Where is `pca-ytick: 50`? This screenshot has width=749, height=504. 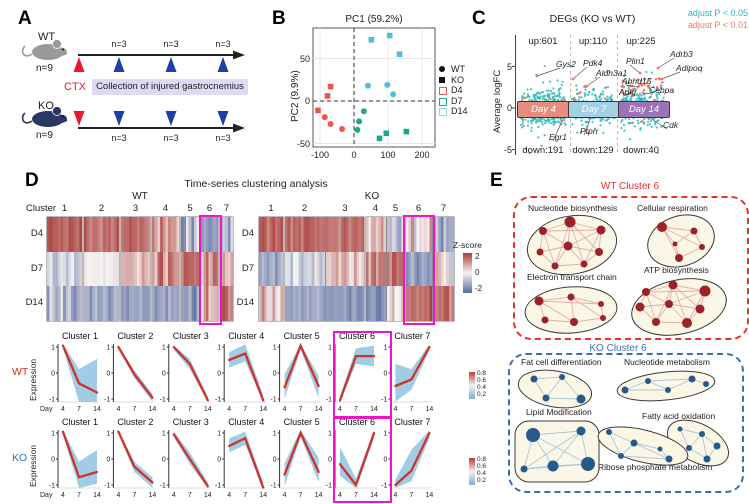 pca-ytick: 50 is located at coordinates (304, 58).